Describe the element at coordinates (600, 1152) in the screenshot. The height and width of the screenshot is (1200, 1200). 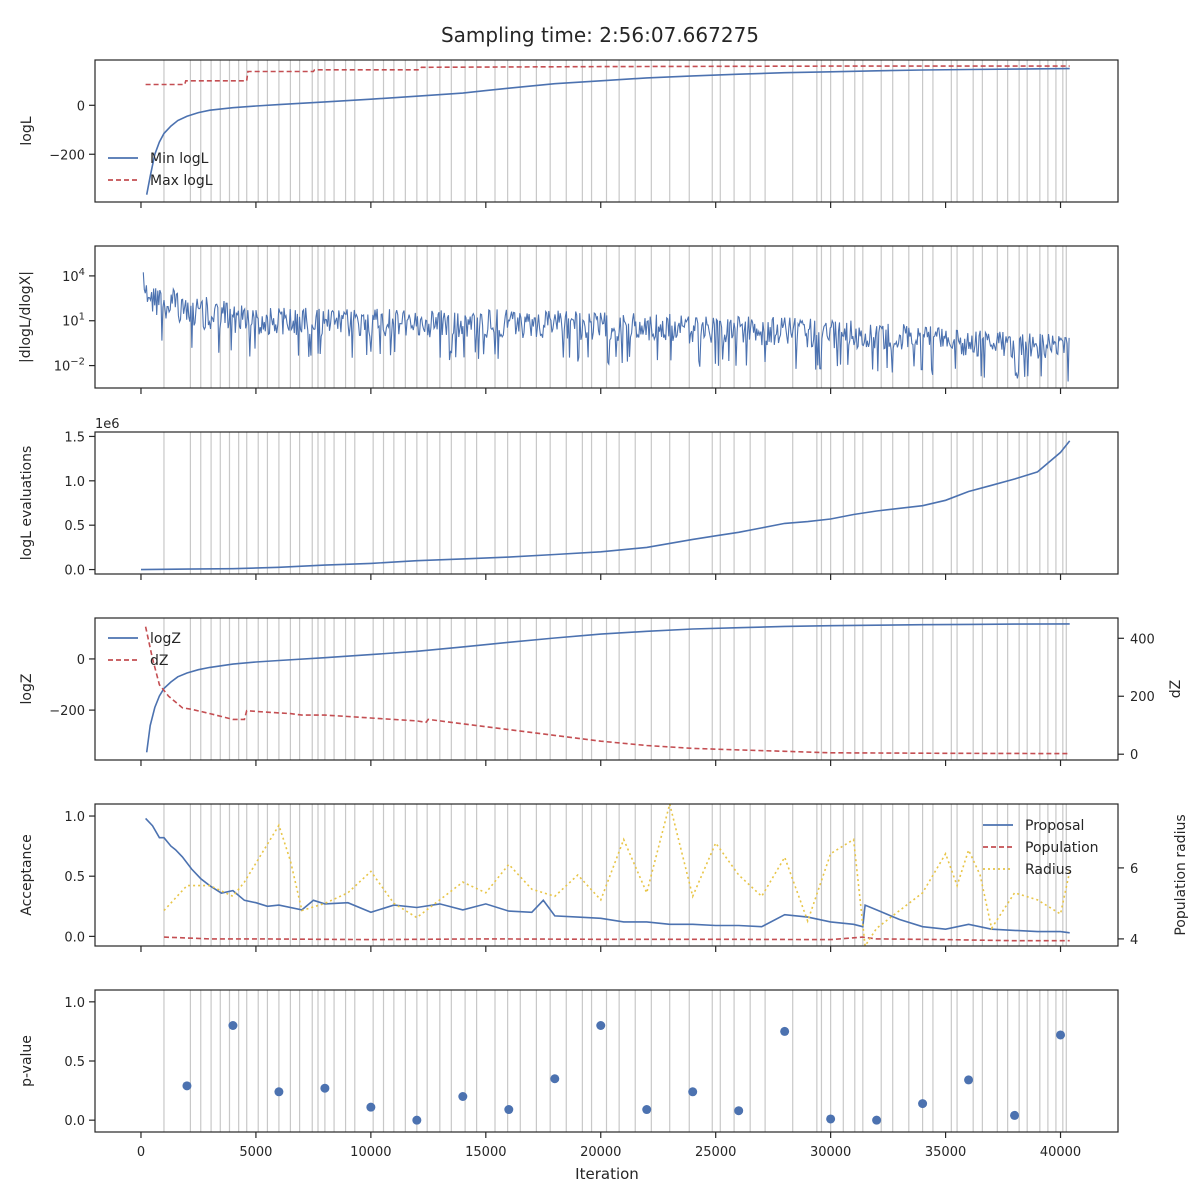
I see `x-tick-label: 20000` at that location.